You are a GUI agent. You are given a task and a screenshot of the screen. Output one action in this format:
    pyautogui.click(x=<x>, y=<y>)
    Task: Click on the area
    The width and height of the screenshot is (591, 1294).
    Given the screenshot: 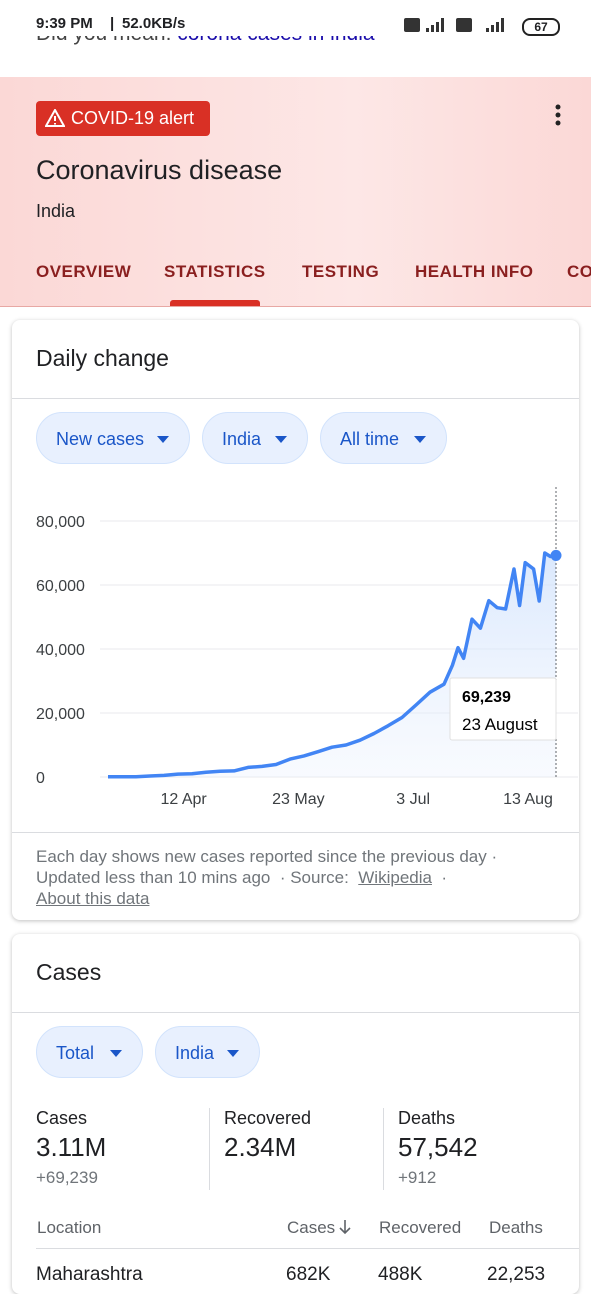 What is the action you would take?
    pyautogui.click(x=332, y=665)
    